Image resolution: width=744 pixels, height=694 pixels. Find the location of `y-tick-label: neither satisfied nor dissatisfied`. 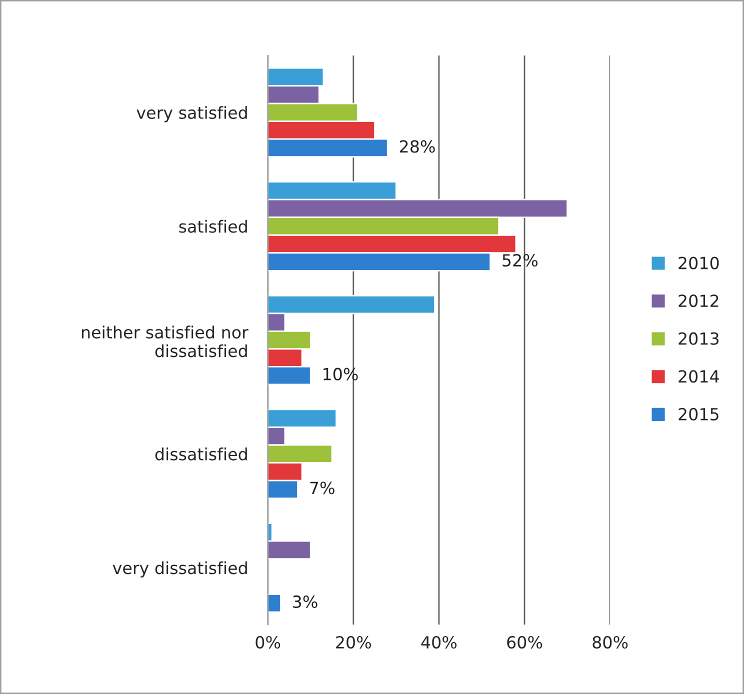

y-tick-label: neither satisfied nor dissatisfied is located at coordinates (165, 342).